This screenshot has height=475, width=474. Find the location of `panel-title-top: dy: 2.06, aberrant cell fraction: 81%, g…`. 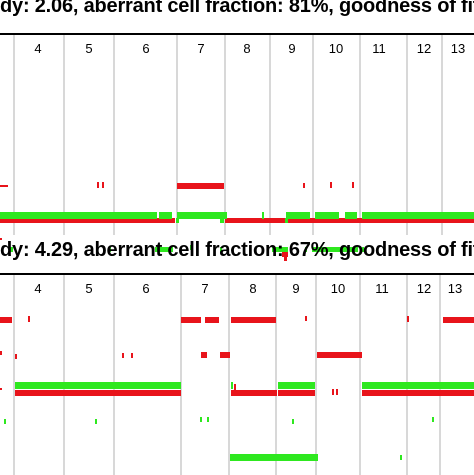

panel-title-top: dy: 2.06, aberrant cell fraction: 81%, g… is located at coordinates (237, 8).